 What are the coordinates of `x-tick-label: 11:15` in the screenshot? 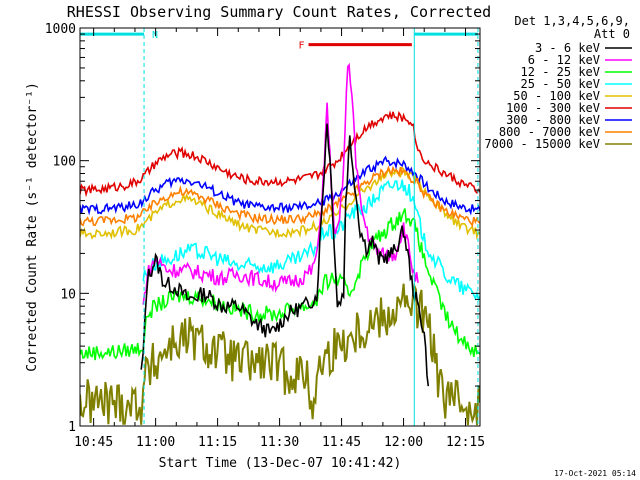 It's located at (217, 442).